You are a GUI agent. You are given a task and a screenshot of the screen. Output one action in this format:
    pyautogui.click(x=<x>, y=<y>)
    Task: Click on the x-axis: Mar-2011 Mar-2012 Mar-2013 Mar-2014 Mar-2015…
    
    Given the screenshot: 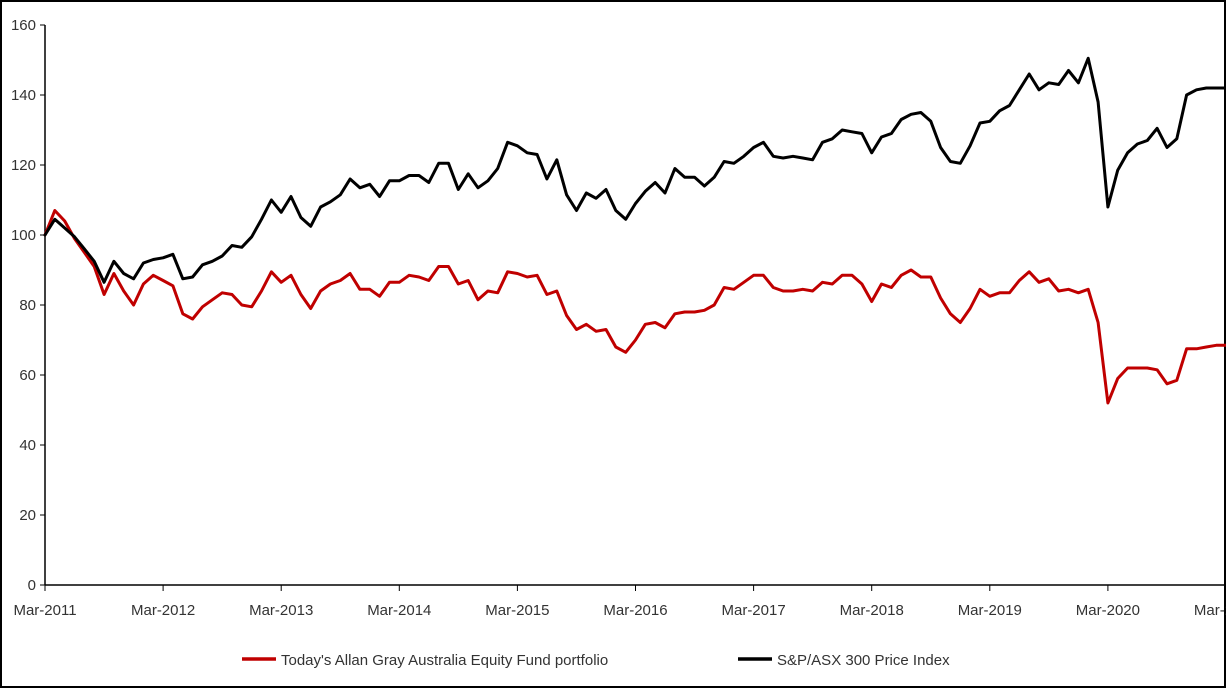 What is the action you would take?
    pyautogui.click(x=619, y=601)
    